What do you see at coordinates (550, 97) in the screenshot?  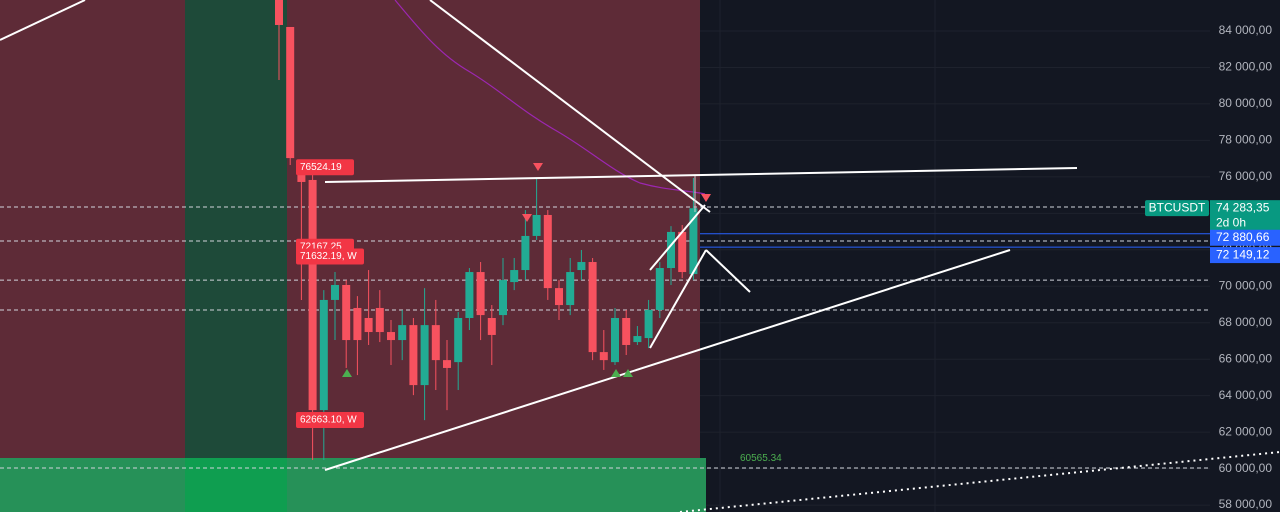 I see `moving-average` at bounding box center [550, 97].